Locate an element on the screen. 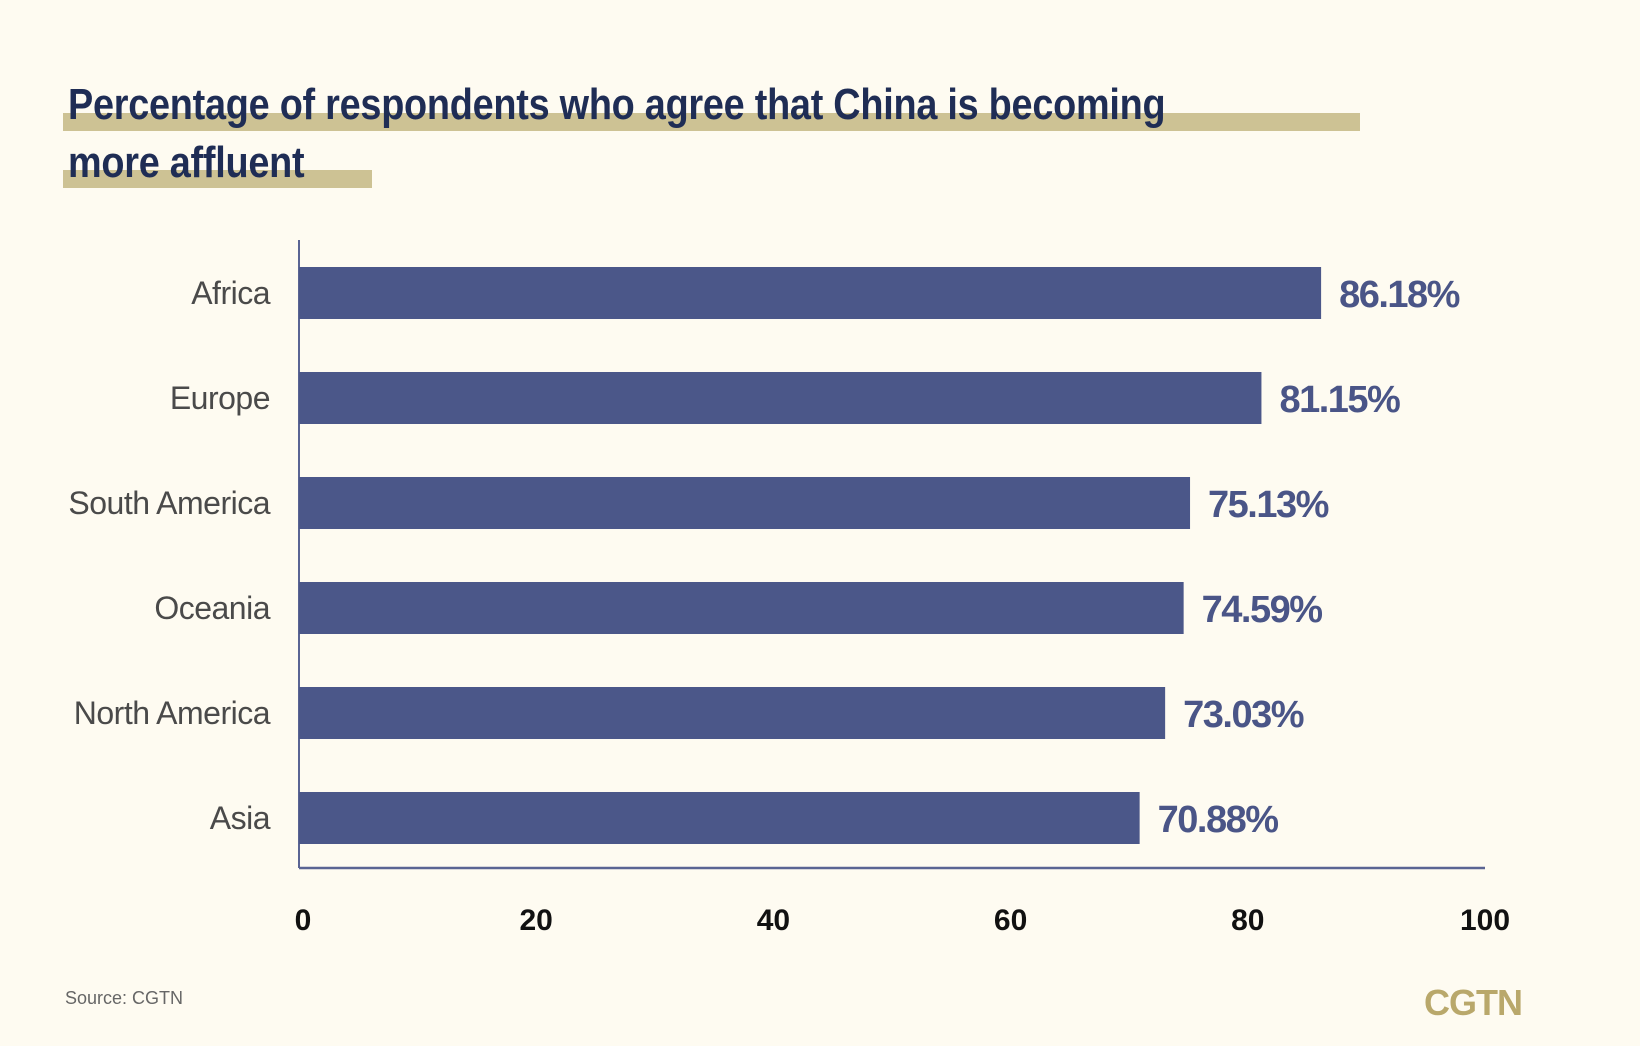 The image size is (1640, 1046). category-label: Europe is located at coordinates (220, 398).